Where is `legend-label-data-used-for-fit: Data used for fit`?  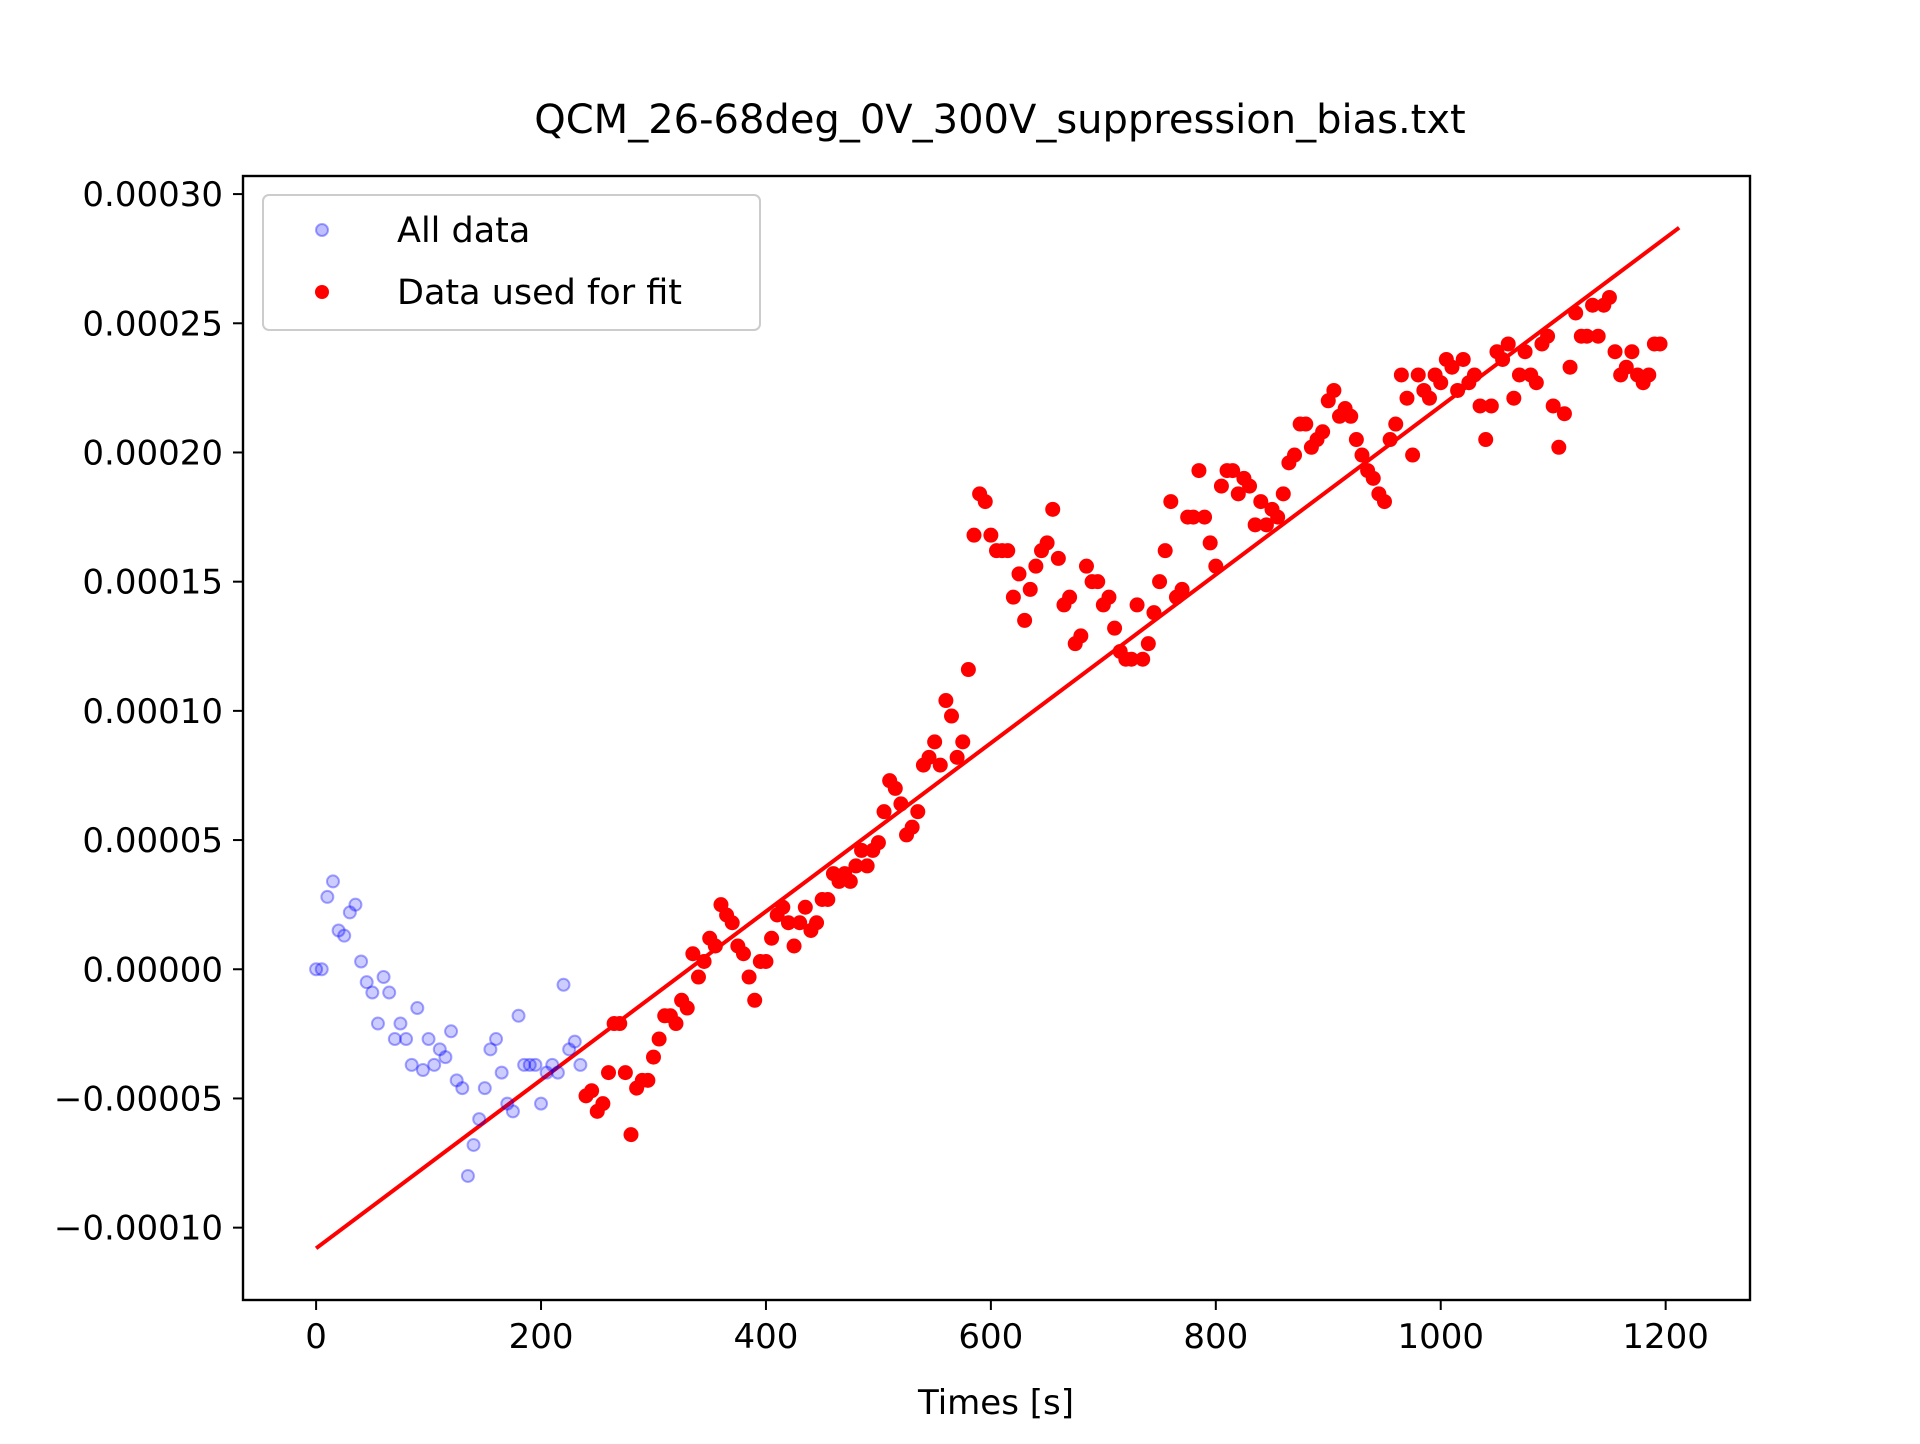
legend-label-data-used-for-fit: Data used for fit is located at coordinates (539, 293).